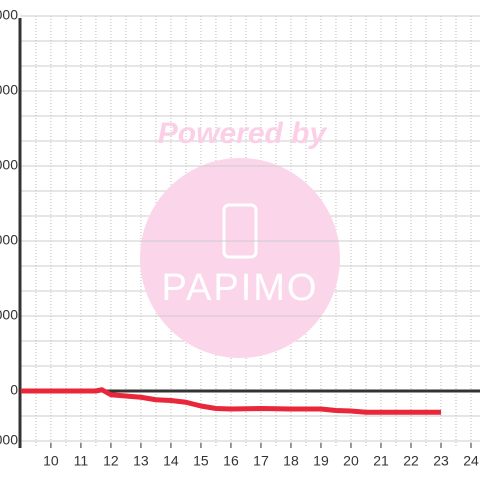 The image size is (480, 480). Describe the element at coordinates (240, 288) in the screenshot. I see `watermark-logo: PAPIMO` at that location.